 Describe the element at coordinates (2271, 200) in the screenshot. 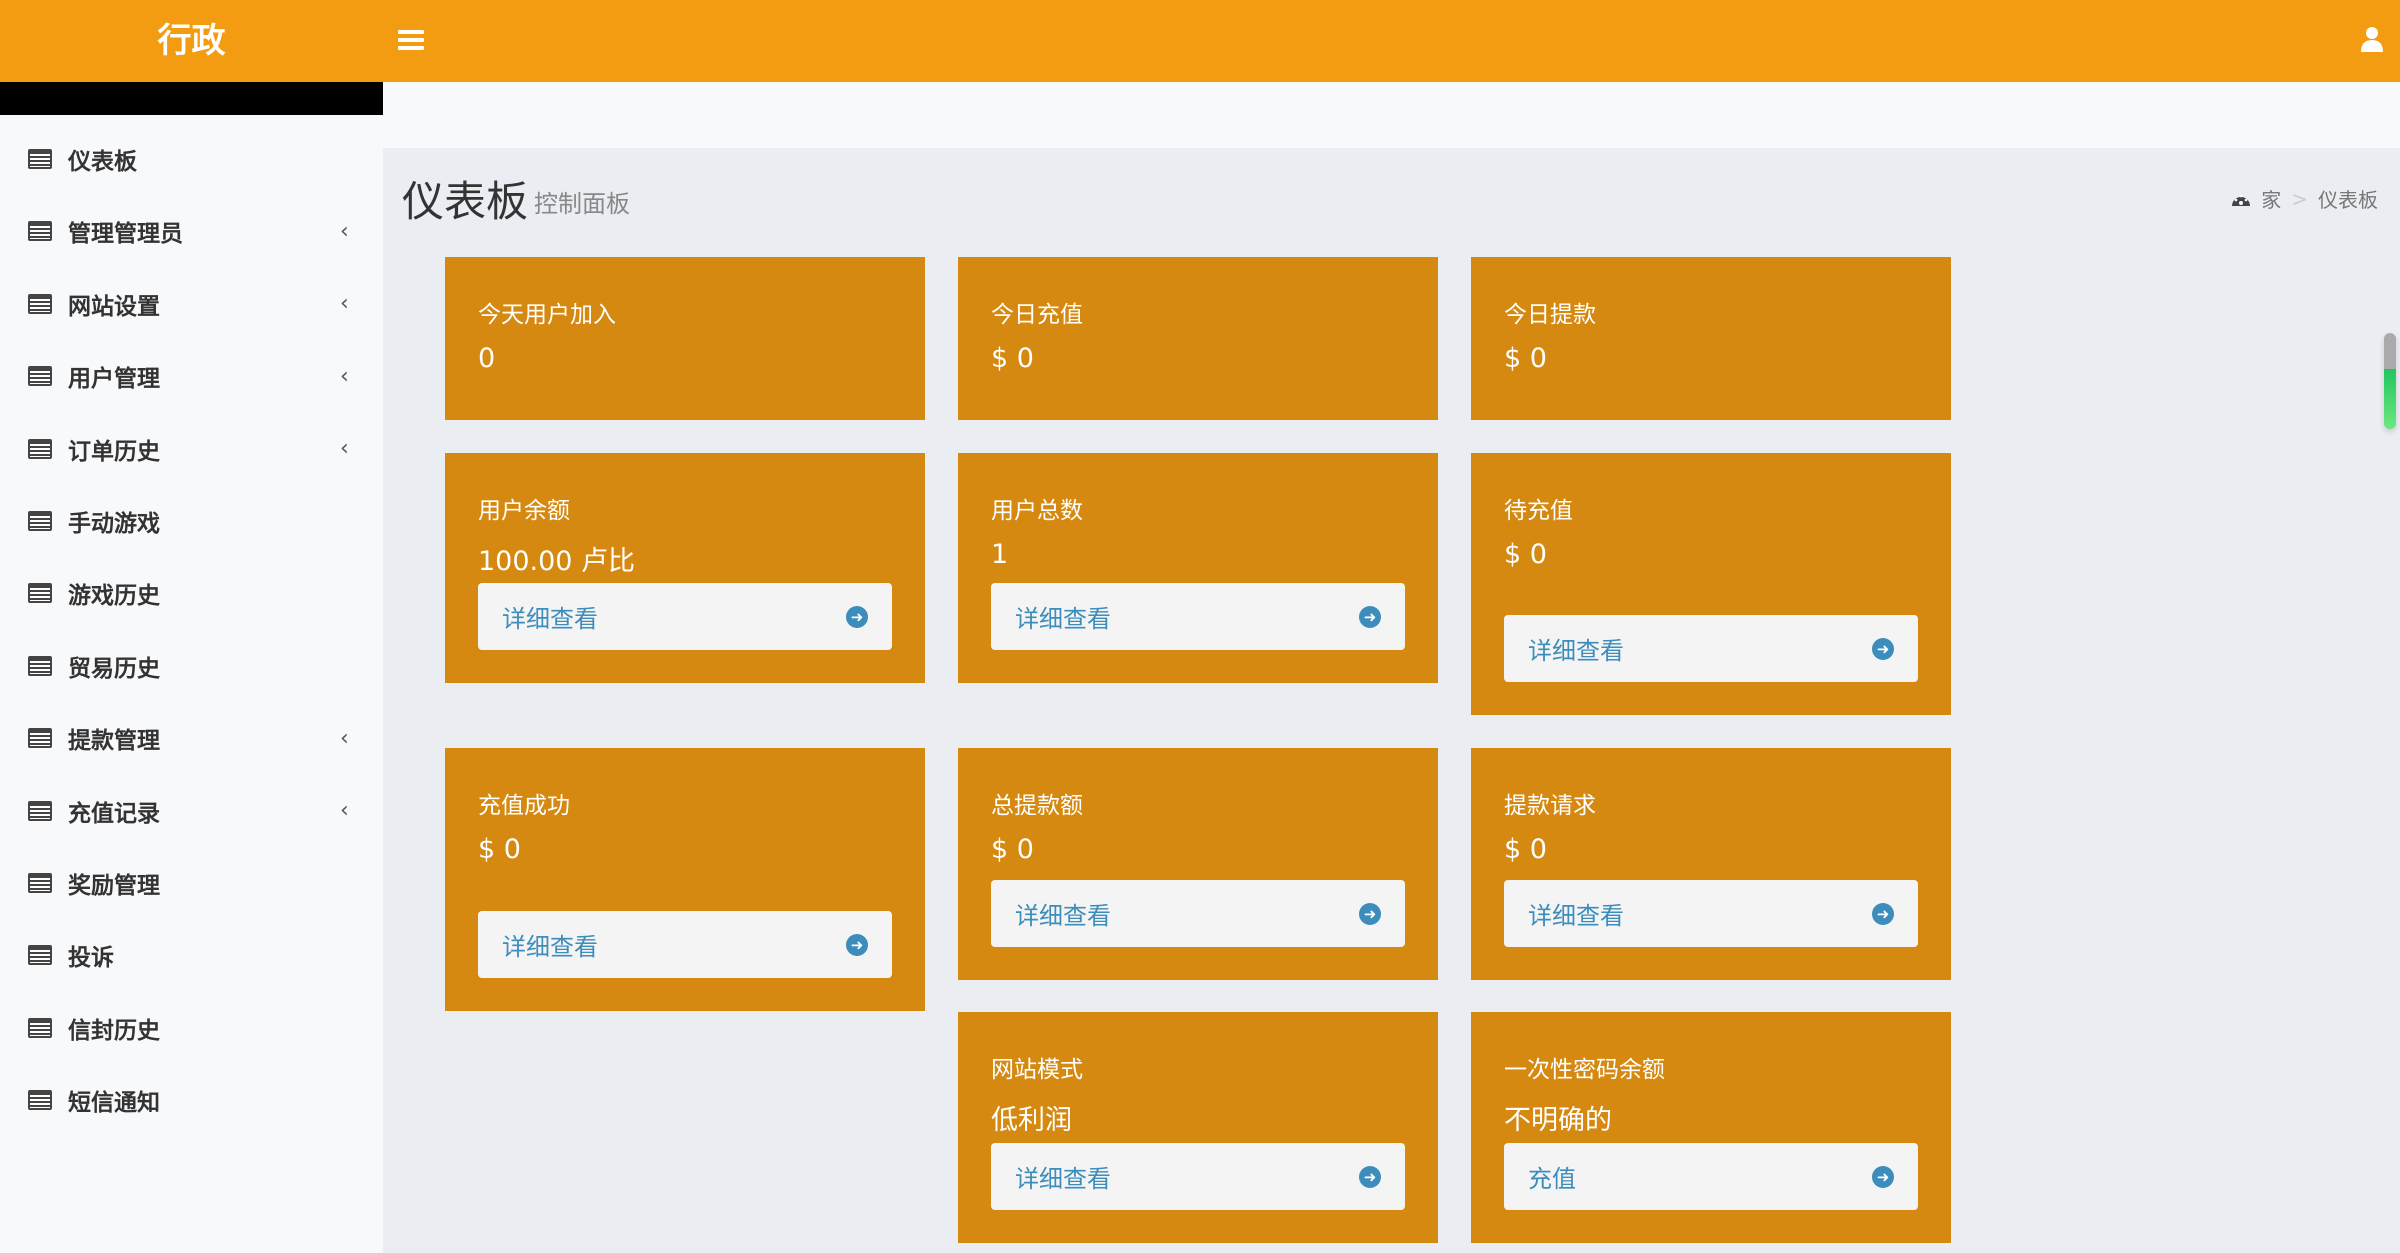

I see `breadcrumb-home: 家` at that location.